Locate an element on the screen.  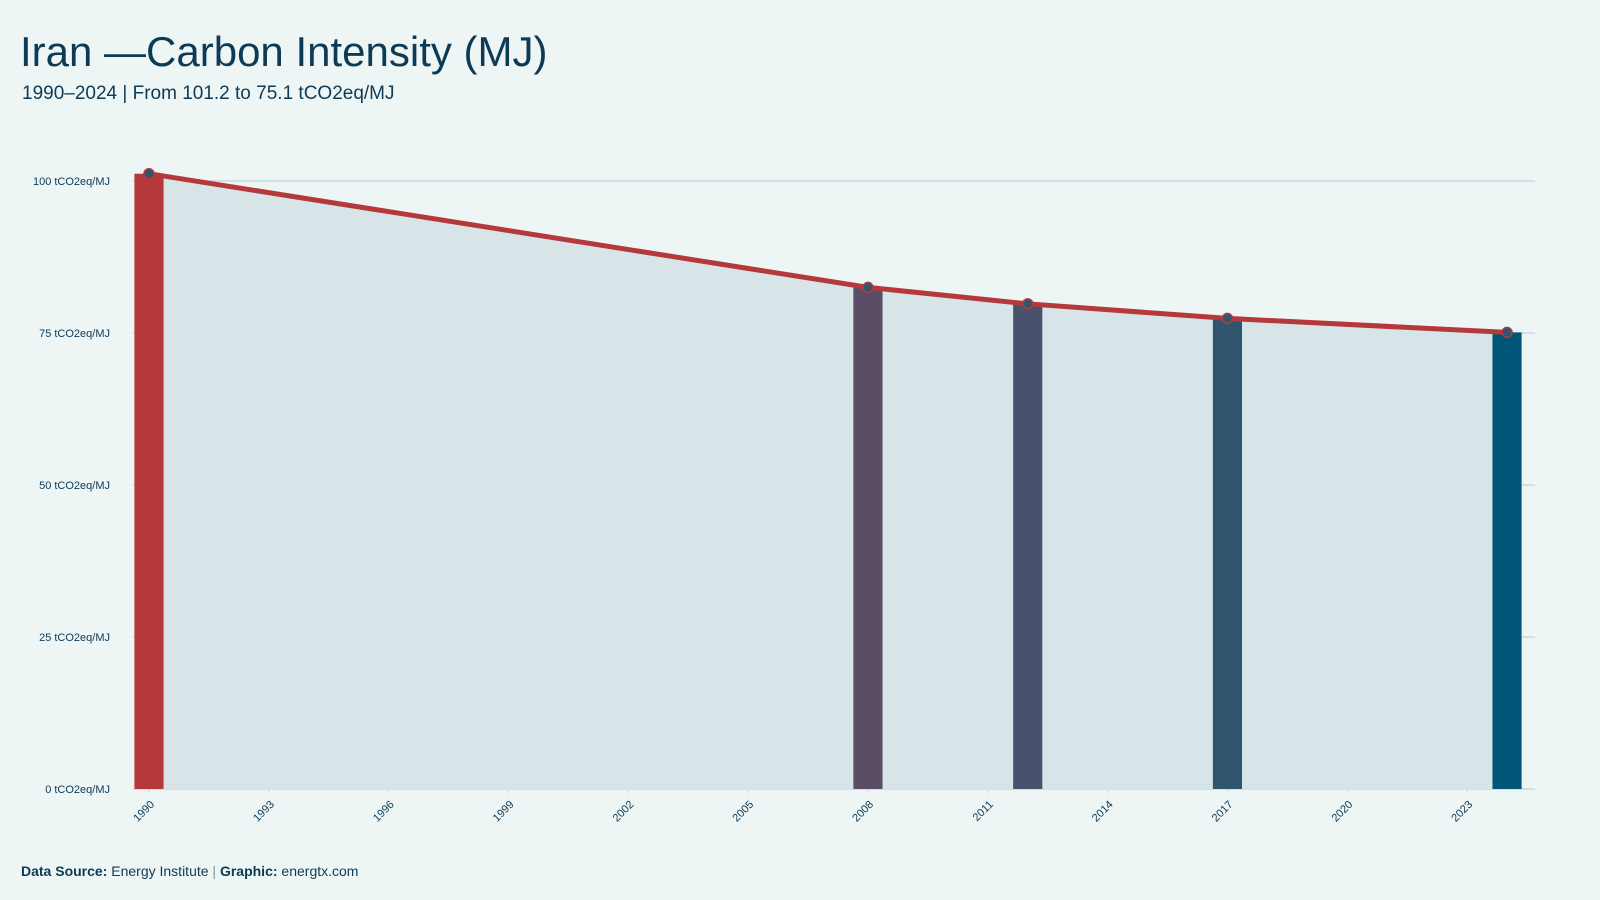
source: Energy Institute is located at coordinates (159, 871).